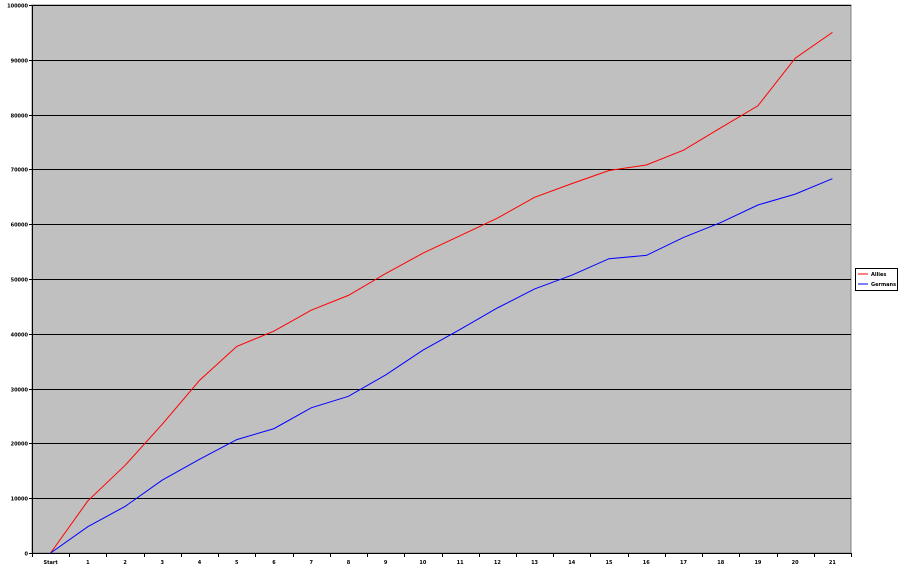 This screenshot has width=900, height=569. Describe the element at coordinates (832, 563) in the screenshot. I see `x-tick-label: 21` at that location.